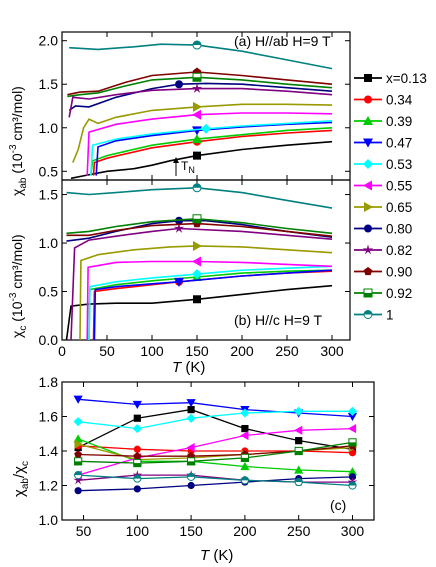 This screenshot has height=567, width=436. What do you see at coordinates (49, 451) in the screenshot?
I see `ytick-label: 1.4` at bounding box center [49, 451].